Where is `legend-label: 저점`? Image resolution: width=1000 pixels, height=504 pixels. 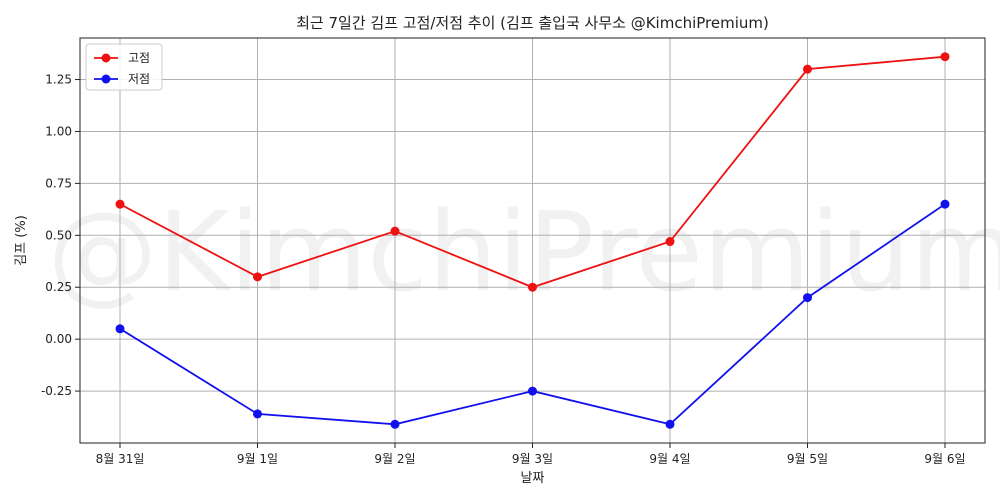
legend-label: 저점 is located at coordinates (139, 79).